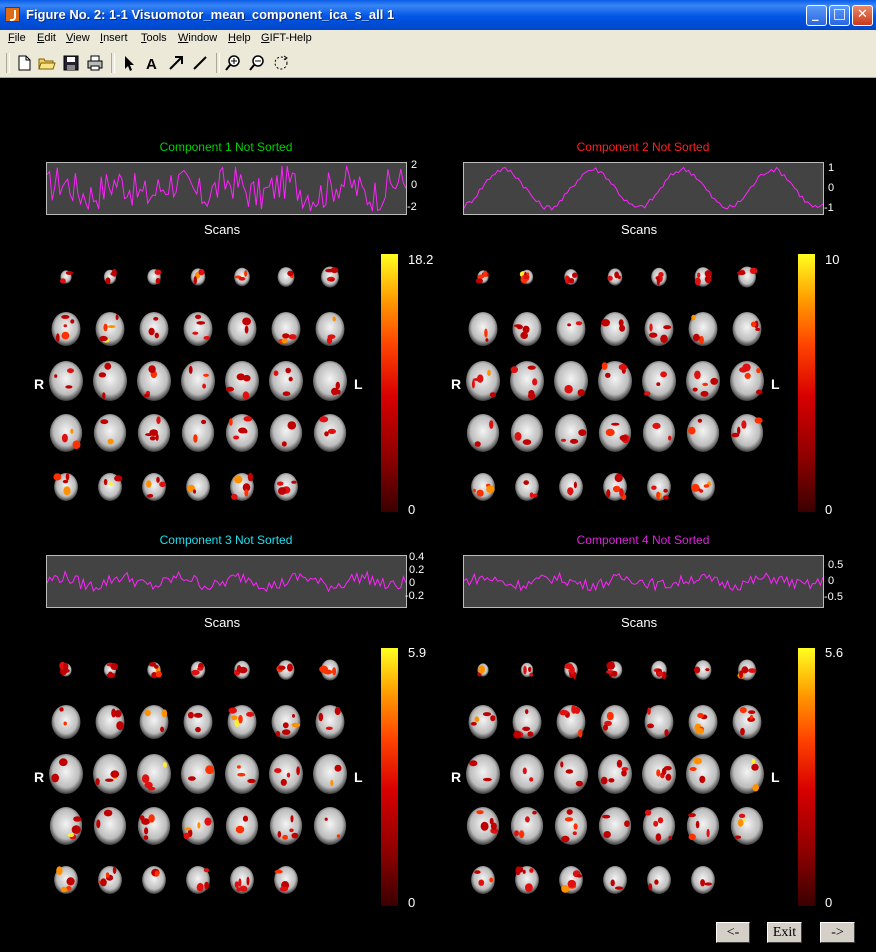 The image size is (876, 952). What do you see at coordinates (129, 63) in the screenshot?
I see `pointer-icon` at bounding box center [129, 63].